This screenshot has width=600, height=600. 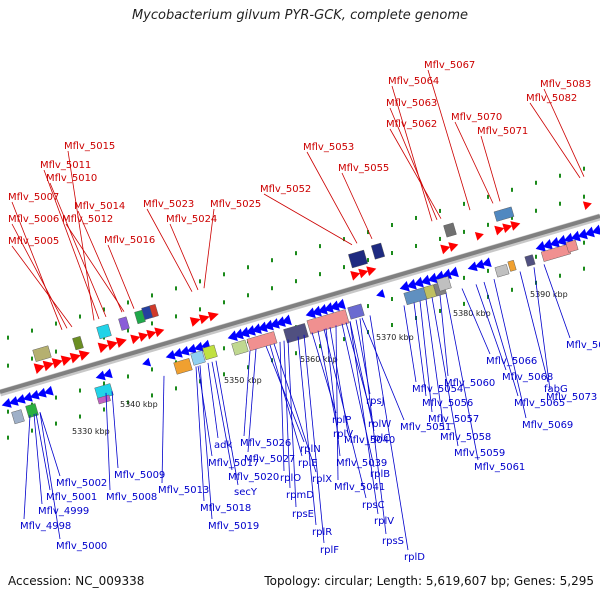 I want to click on inner-tick-bottom, so click(x=584, y=242).